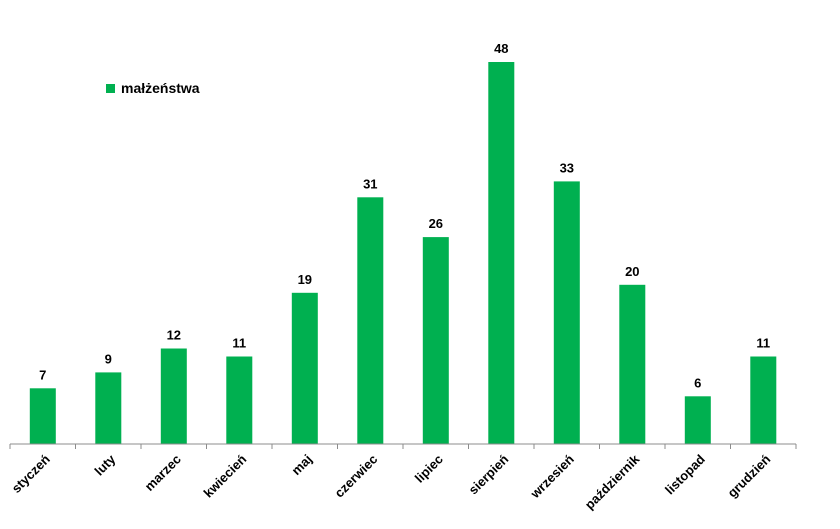 The height and width of the screenshot is (529, 840). I want to click on category-label-grudzień: grudzień, so click(749, 475).